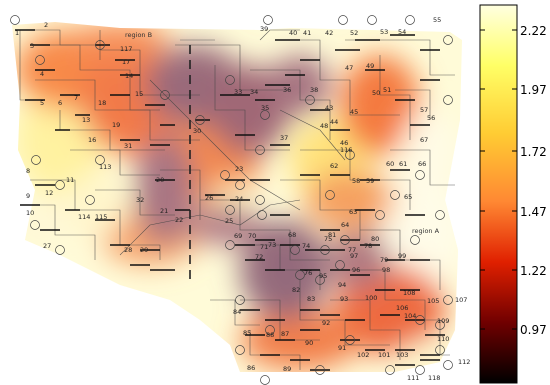 The width and height of the screenshot is (550, 385). What do you see at coordinates (498, 194) in the screenshot?
I see `colorbar-gradient` at bounding box center [498, 194].